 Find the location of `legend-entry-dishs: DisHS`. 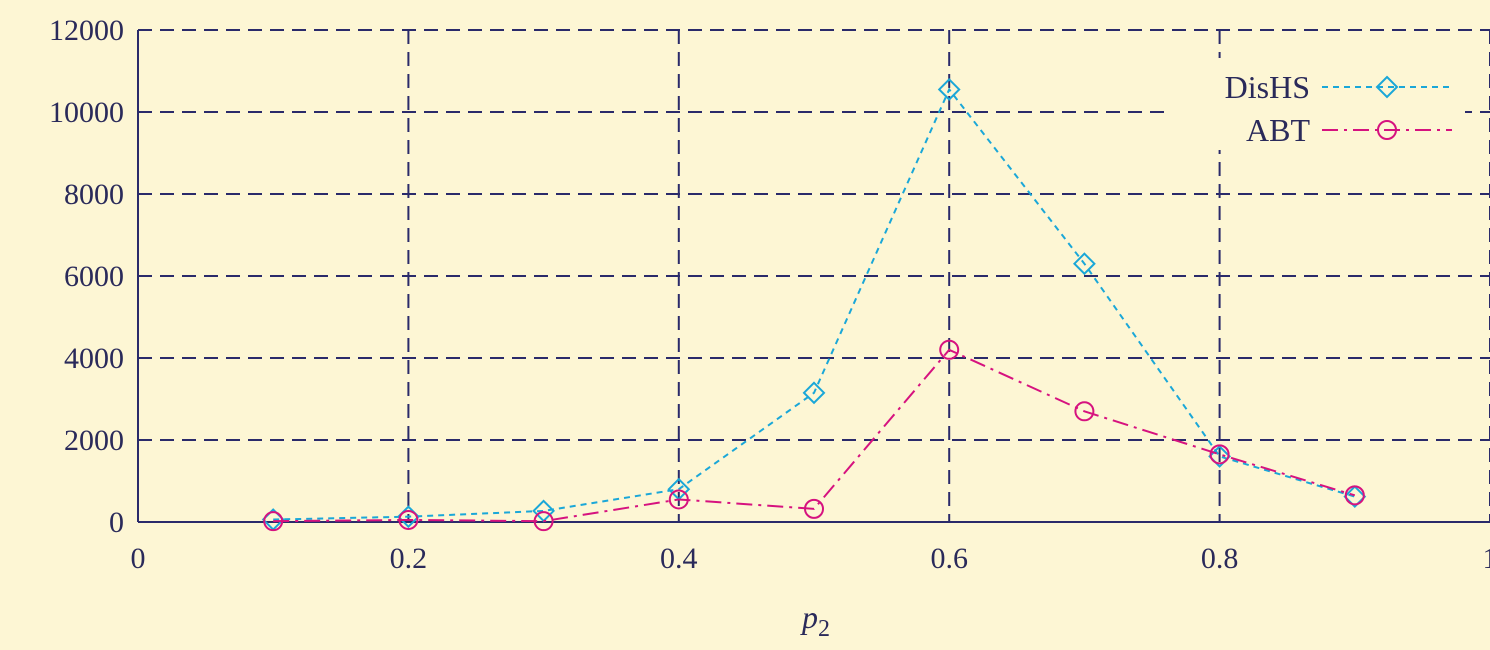

legend-entry-dishs: DisHS is located at coordinates (1338, 87).